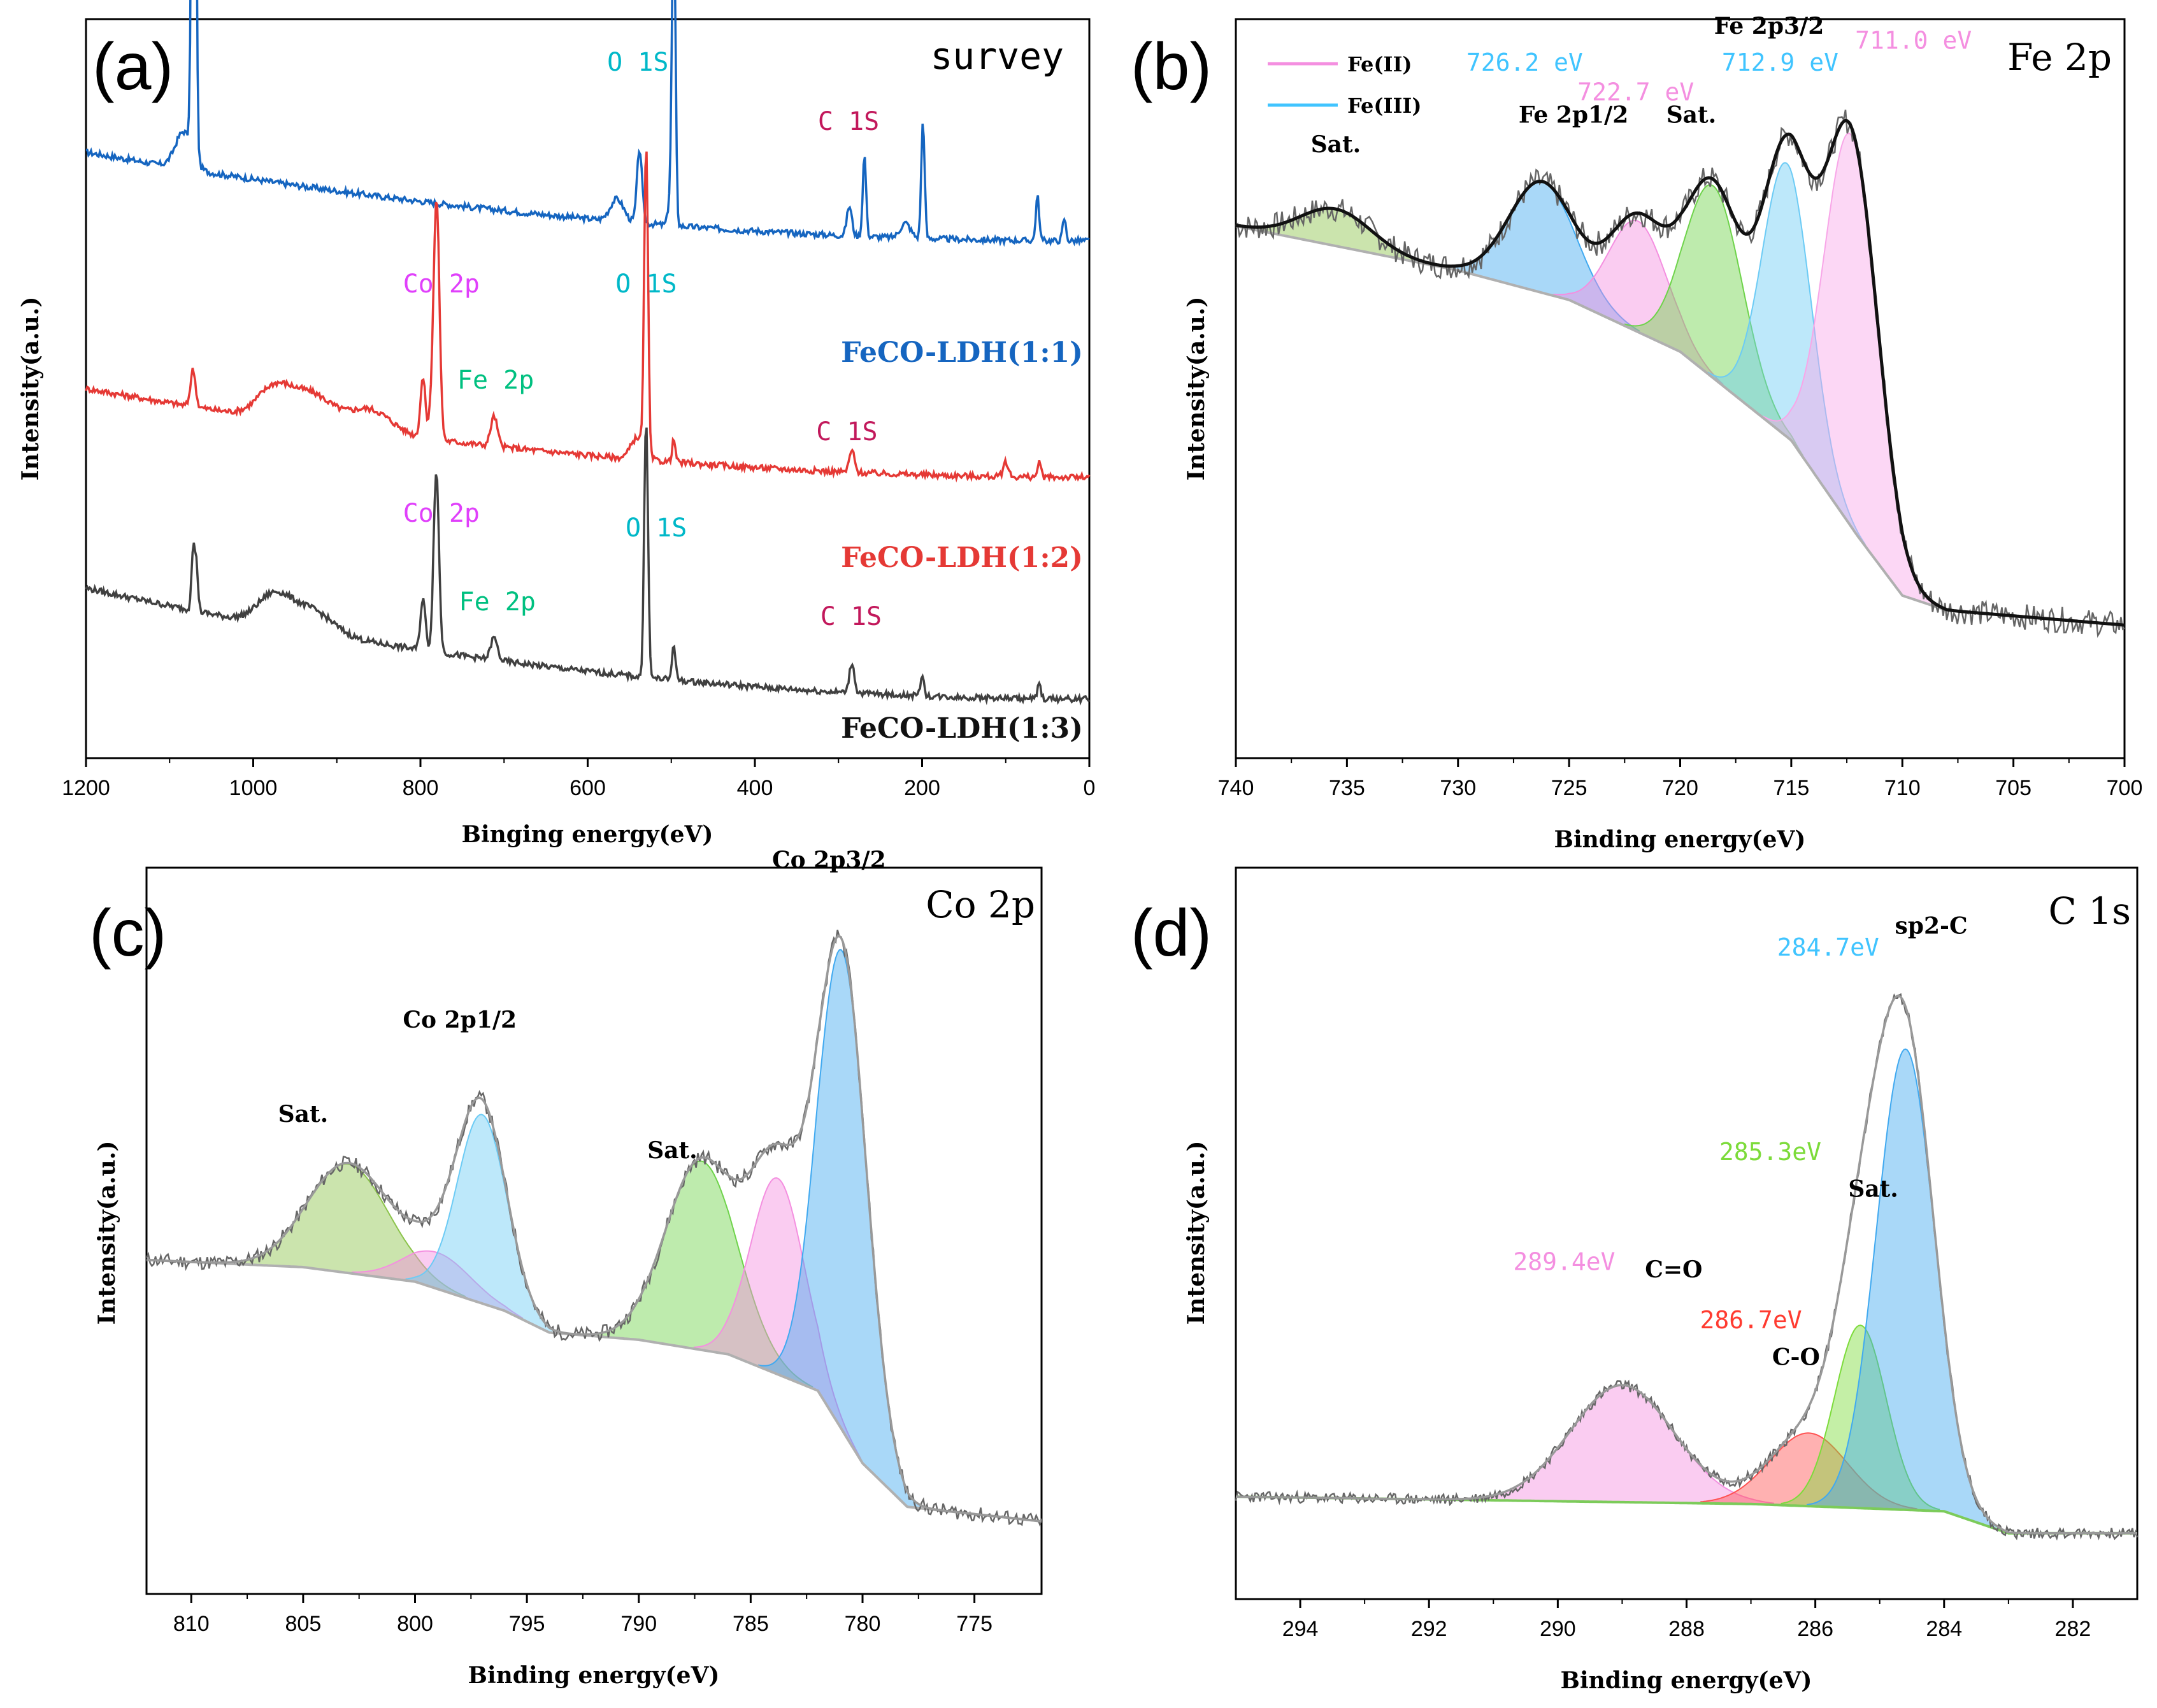  What do you see at coordinates (1913, 40) in the screenshot?
I see `annotation-label: 711.0 eV` at bounding box center [1913, 40].